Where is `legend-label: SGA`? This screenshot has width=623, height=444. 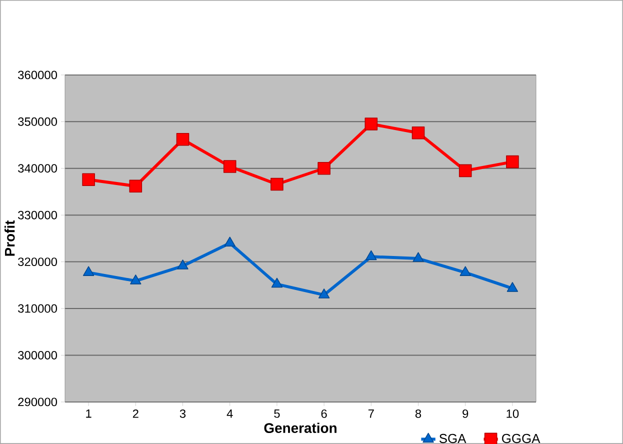 legend-label: SGA is located at coordinates (452, 439).